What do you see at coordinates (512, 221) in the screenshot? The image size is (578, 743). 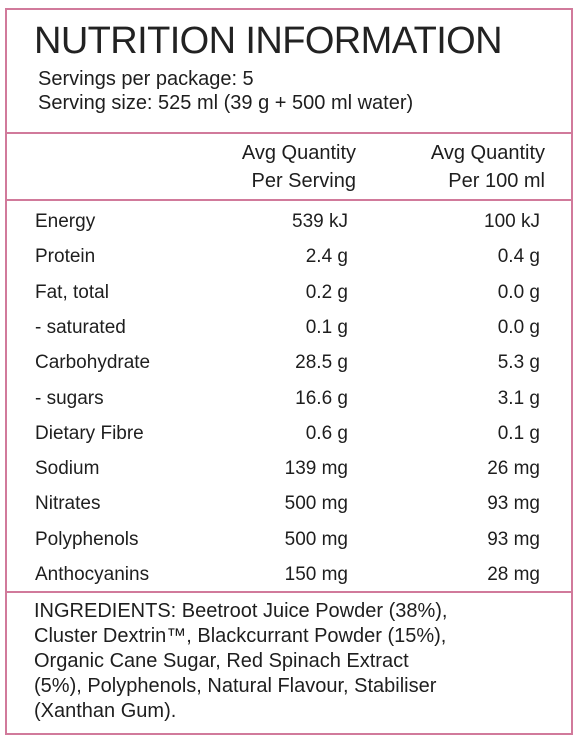 I see `nutrient-value: 100 kJ` at bounding box center [512, 221].